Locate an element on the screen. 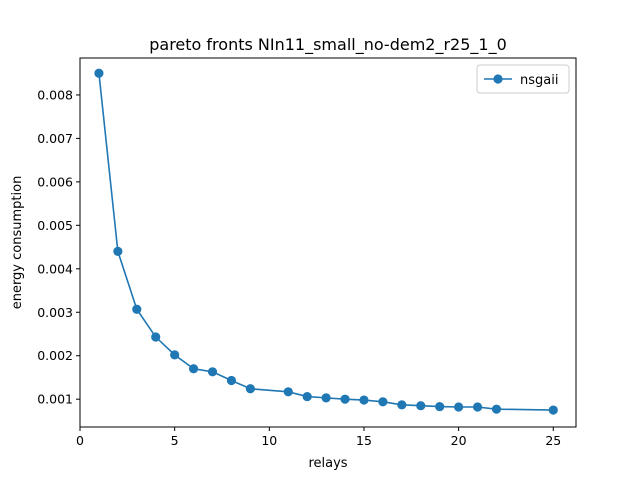 This screenshot has width=640, height=480. x-tick-label: 25 is located at coordinates (553, 440).